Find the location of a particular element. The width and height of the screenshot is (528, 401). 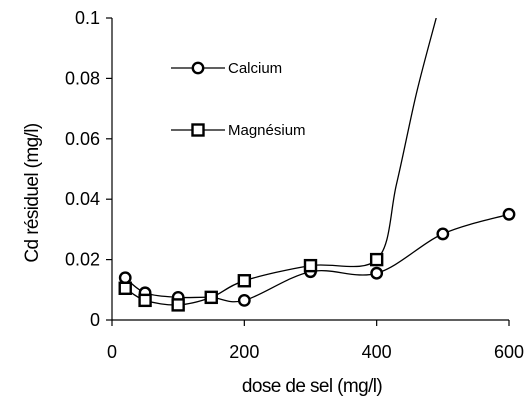

y-tick-label: 0.08 is located at coordinates (82, 78).